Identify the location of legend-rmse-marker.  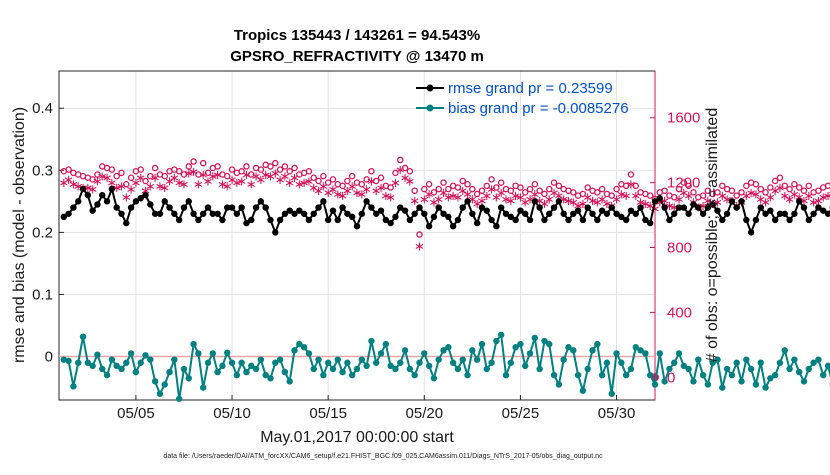
(430, 88).